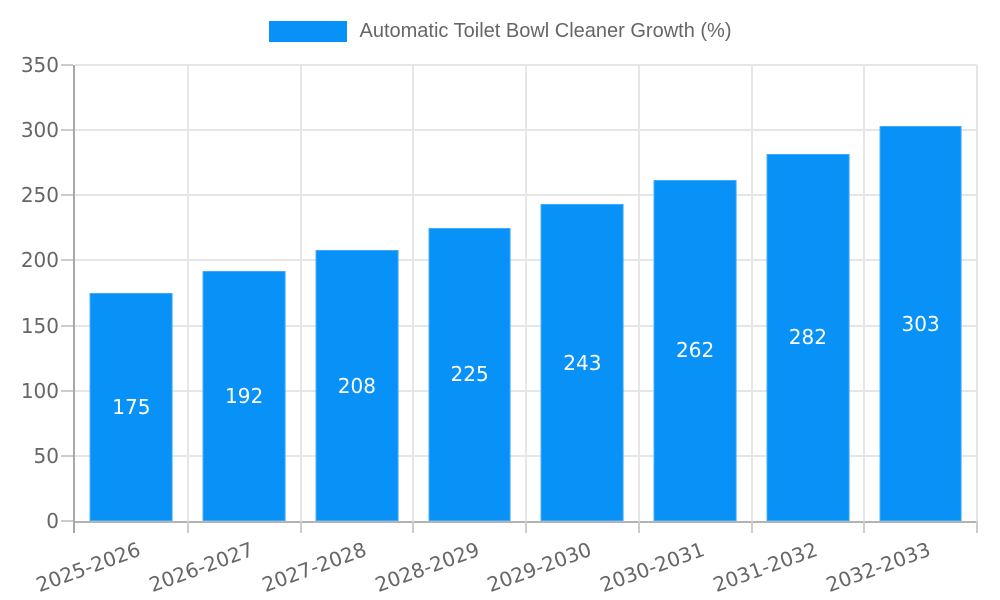  I want to click on bar-value-label: 192, so click(244, 395).